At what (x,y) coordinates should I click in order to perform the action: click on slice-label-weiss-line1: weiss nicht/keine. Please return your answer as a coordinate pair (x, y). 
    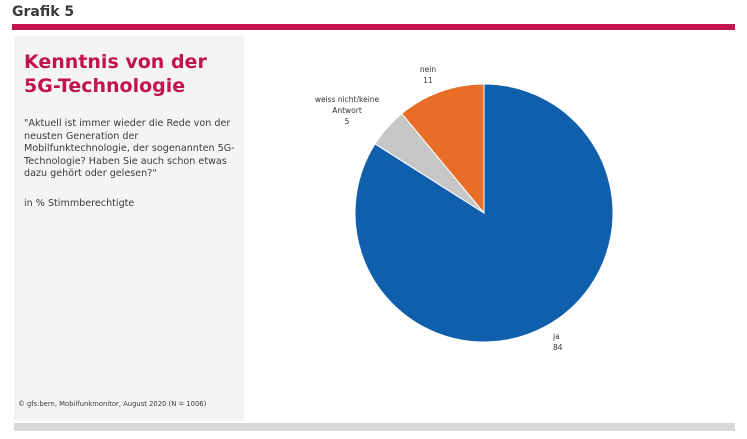
    Looking at the image, I should click on (347, 99).